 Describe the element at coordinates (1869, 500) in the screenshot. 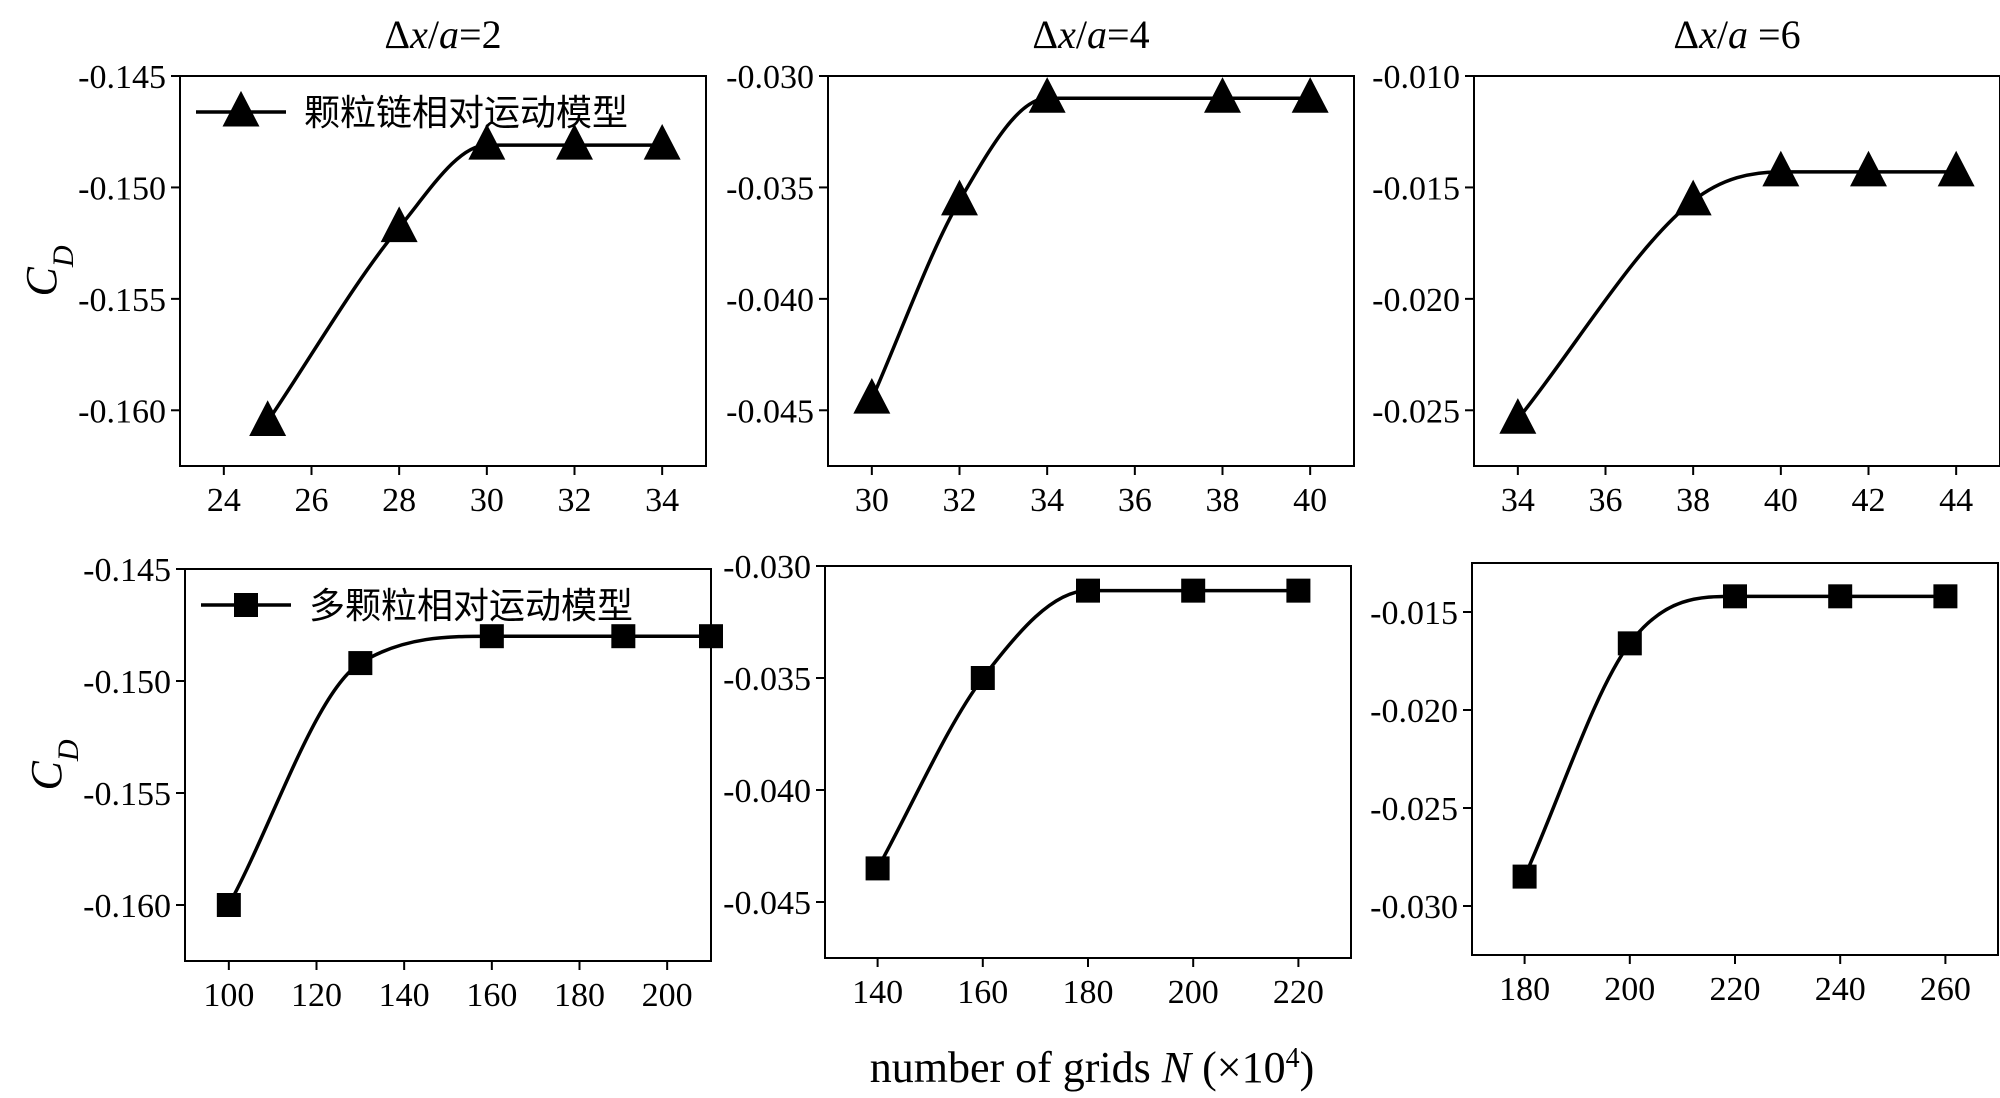

I see `x-tick-label: 42` at that location.